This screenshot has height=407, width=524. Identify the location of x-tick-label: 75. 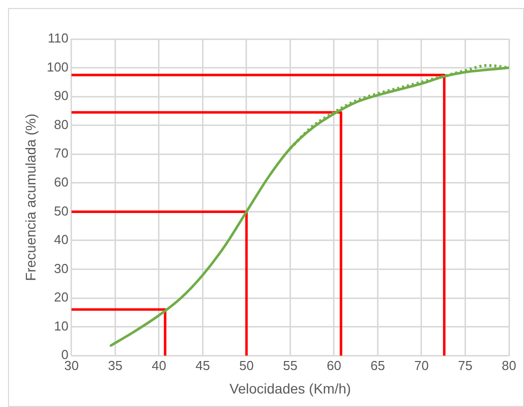
(465, 365).